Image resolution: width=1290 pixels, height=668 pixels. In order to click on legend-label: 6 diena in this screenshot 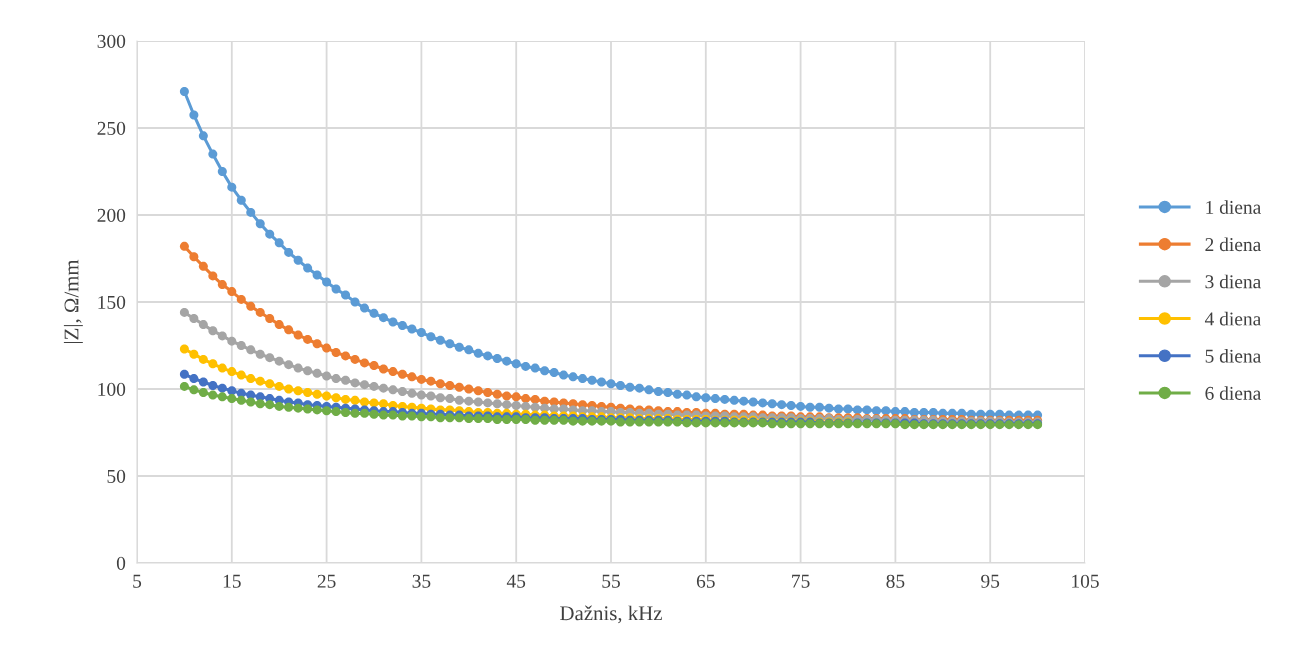, I will do `click(1233, 393)`.